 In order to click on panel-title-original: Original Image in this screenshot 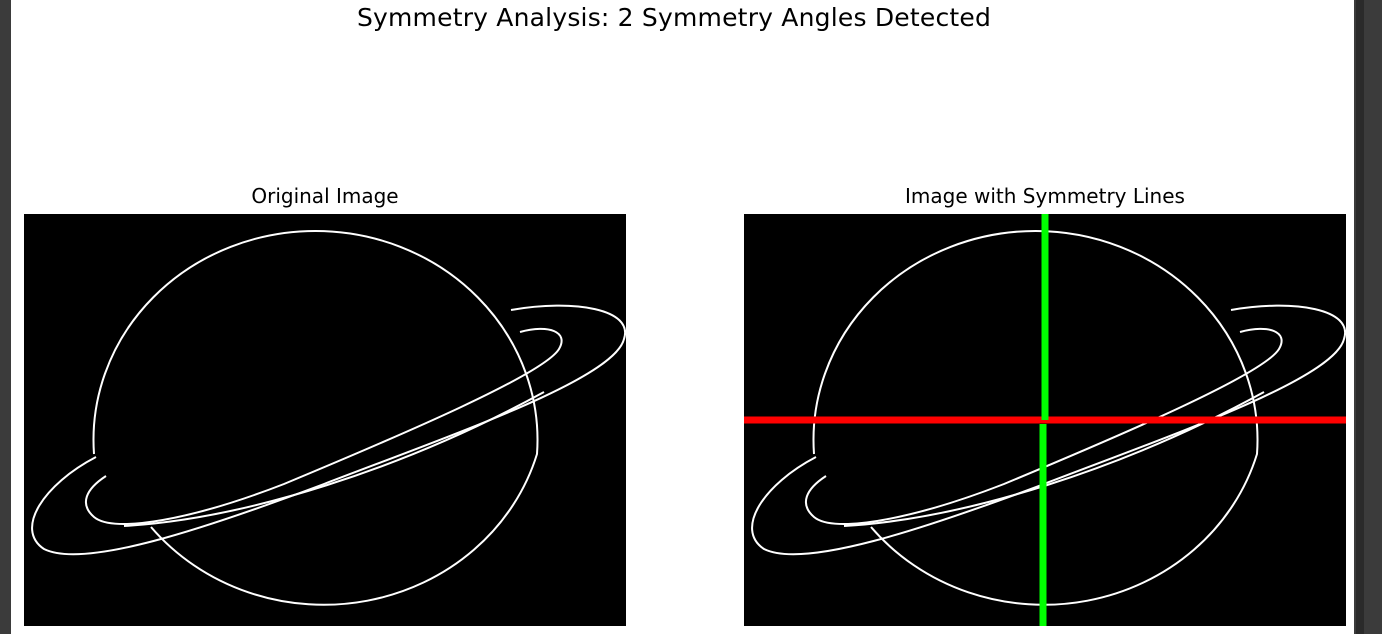, I will do `click(325, 196)`.